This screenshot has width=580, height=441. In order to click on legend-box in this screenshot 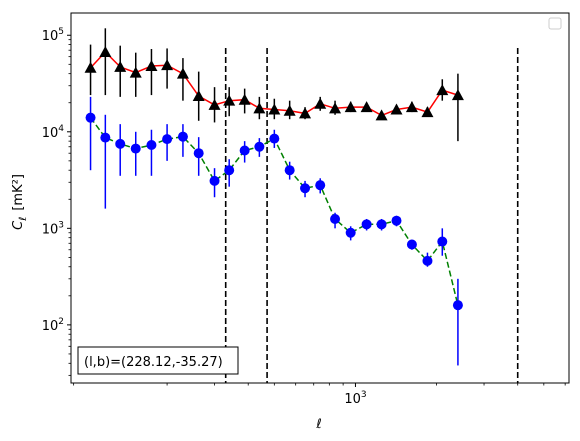, I will do `click(555, 23)`.